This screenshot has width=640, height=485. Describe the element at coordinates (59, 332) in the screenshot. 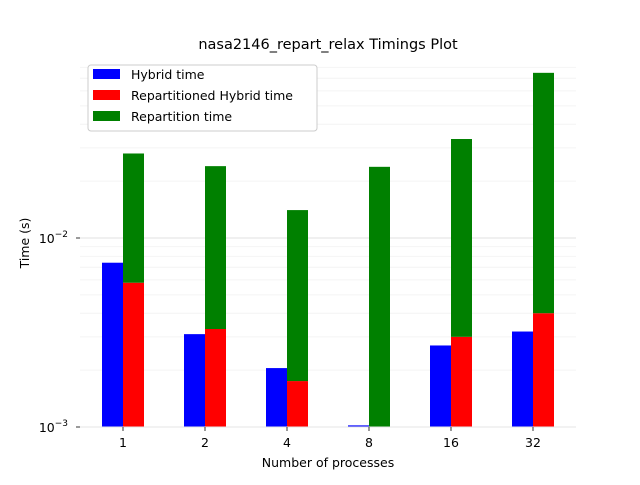

I see `y-ticks: 10⁻³ 10⁻²` at that location.